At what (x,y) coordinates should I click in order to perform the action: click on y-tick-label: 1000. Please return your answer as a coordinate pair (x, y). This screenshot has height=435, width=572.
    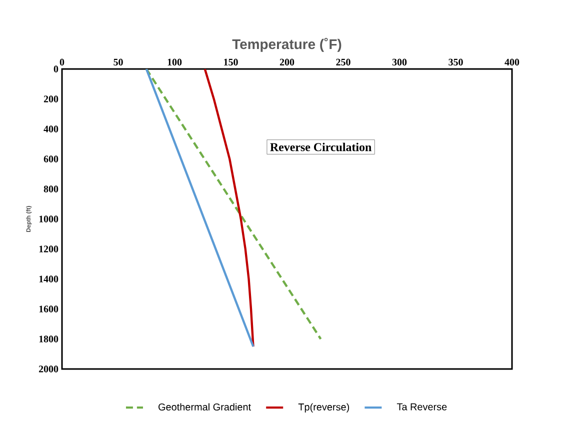
    Looking at the image, I should click on (48, 219).